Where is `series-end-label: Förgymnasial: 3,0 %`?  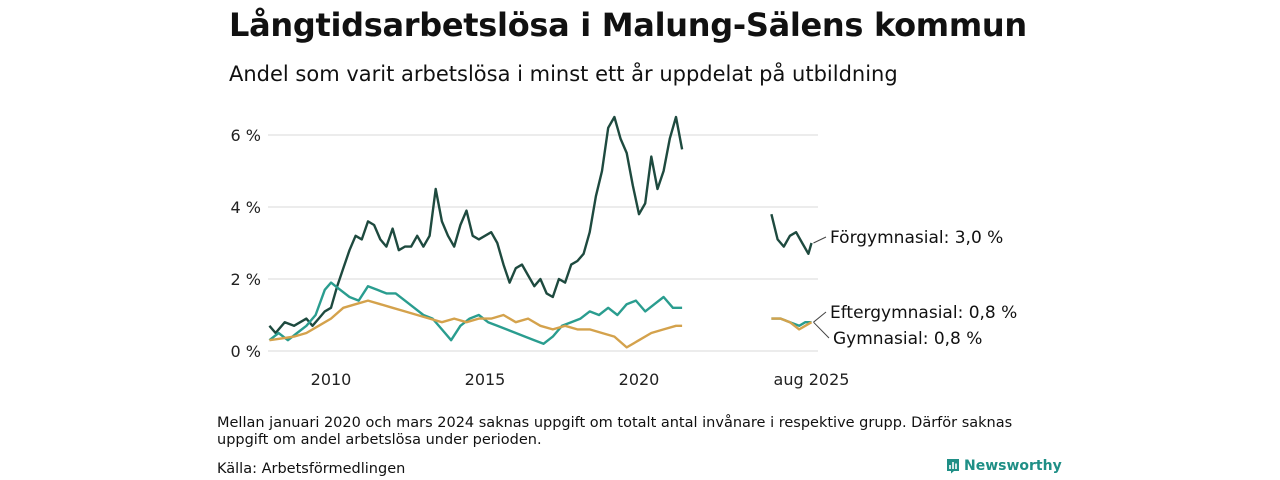
series-end-label: Förgymnasial: 3,0 % is located at coordinates (916, 238).